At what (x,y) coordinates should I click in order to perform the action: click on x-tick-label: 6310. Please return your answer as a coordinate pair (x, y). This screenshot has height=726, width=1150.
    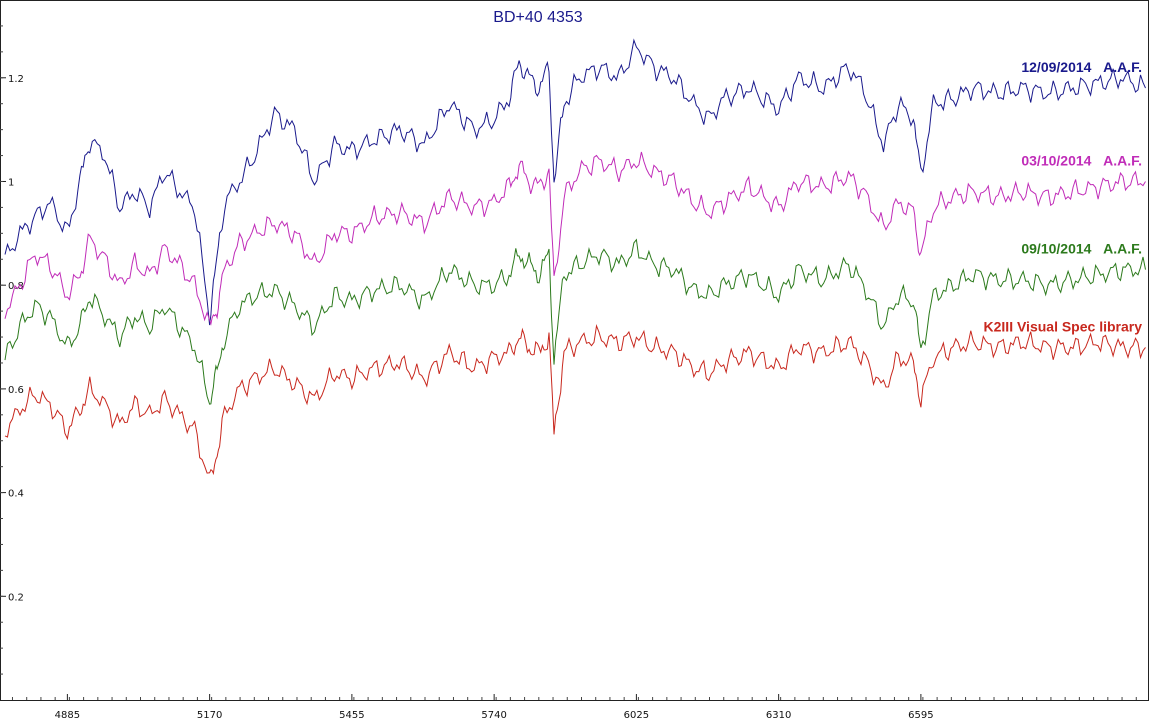
    Looking at the image, I should click on (778, 715).